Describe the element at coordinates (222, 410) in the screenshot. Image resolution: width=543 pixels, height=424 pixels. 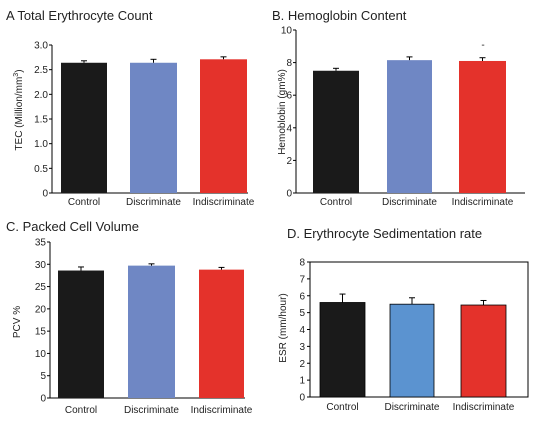
I see `panel-c-category-label: Indiscriminate` at that location.